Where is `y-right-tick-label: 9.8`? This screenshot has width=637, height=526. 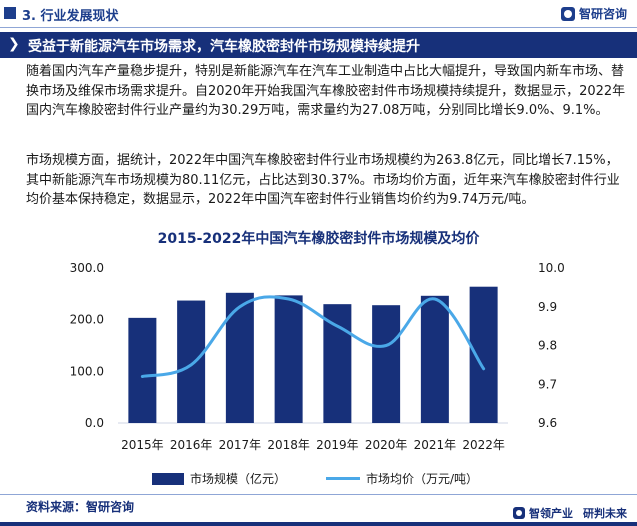 y-right-tick-label: 9.8 is located at coordinates (547, 346).